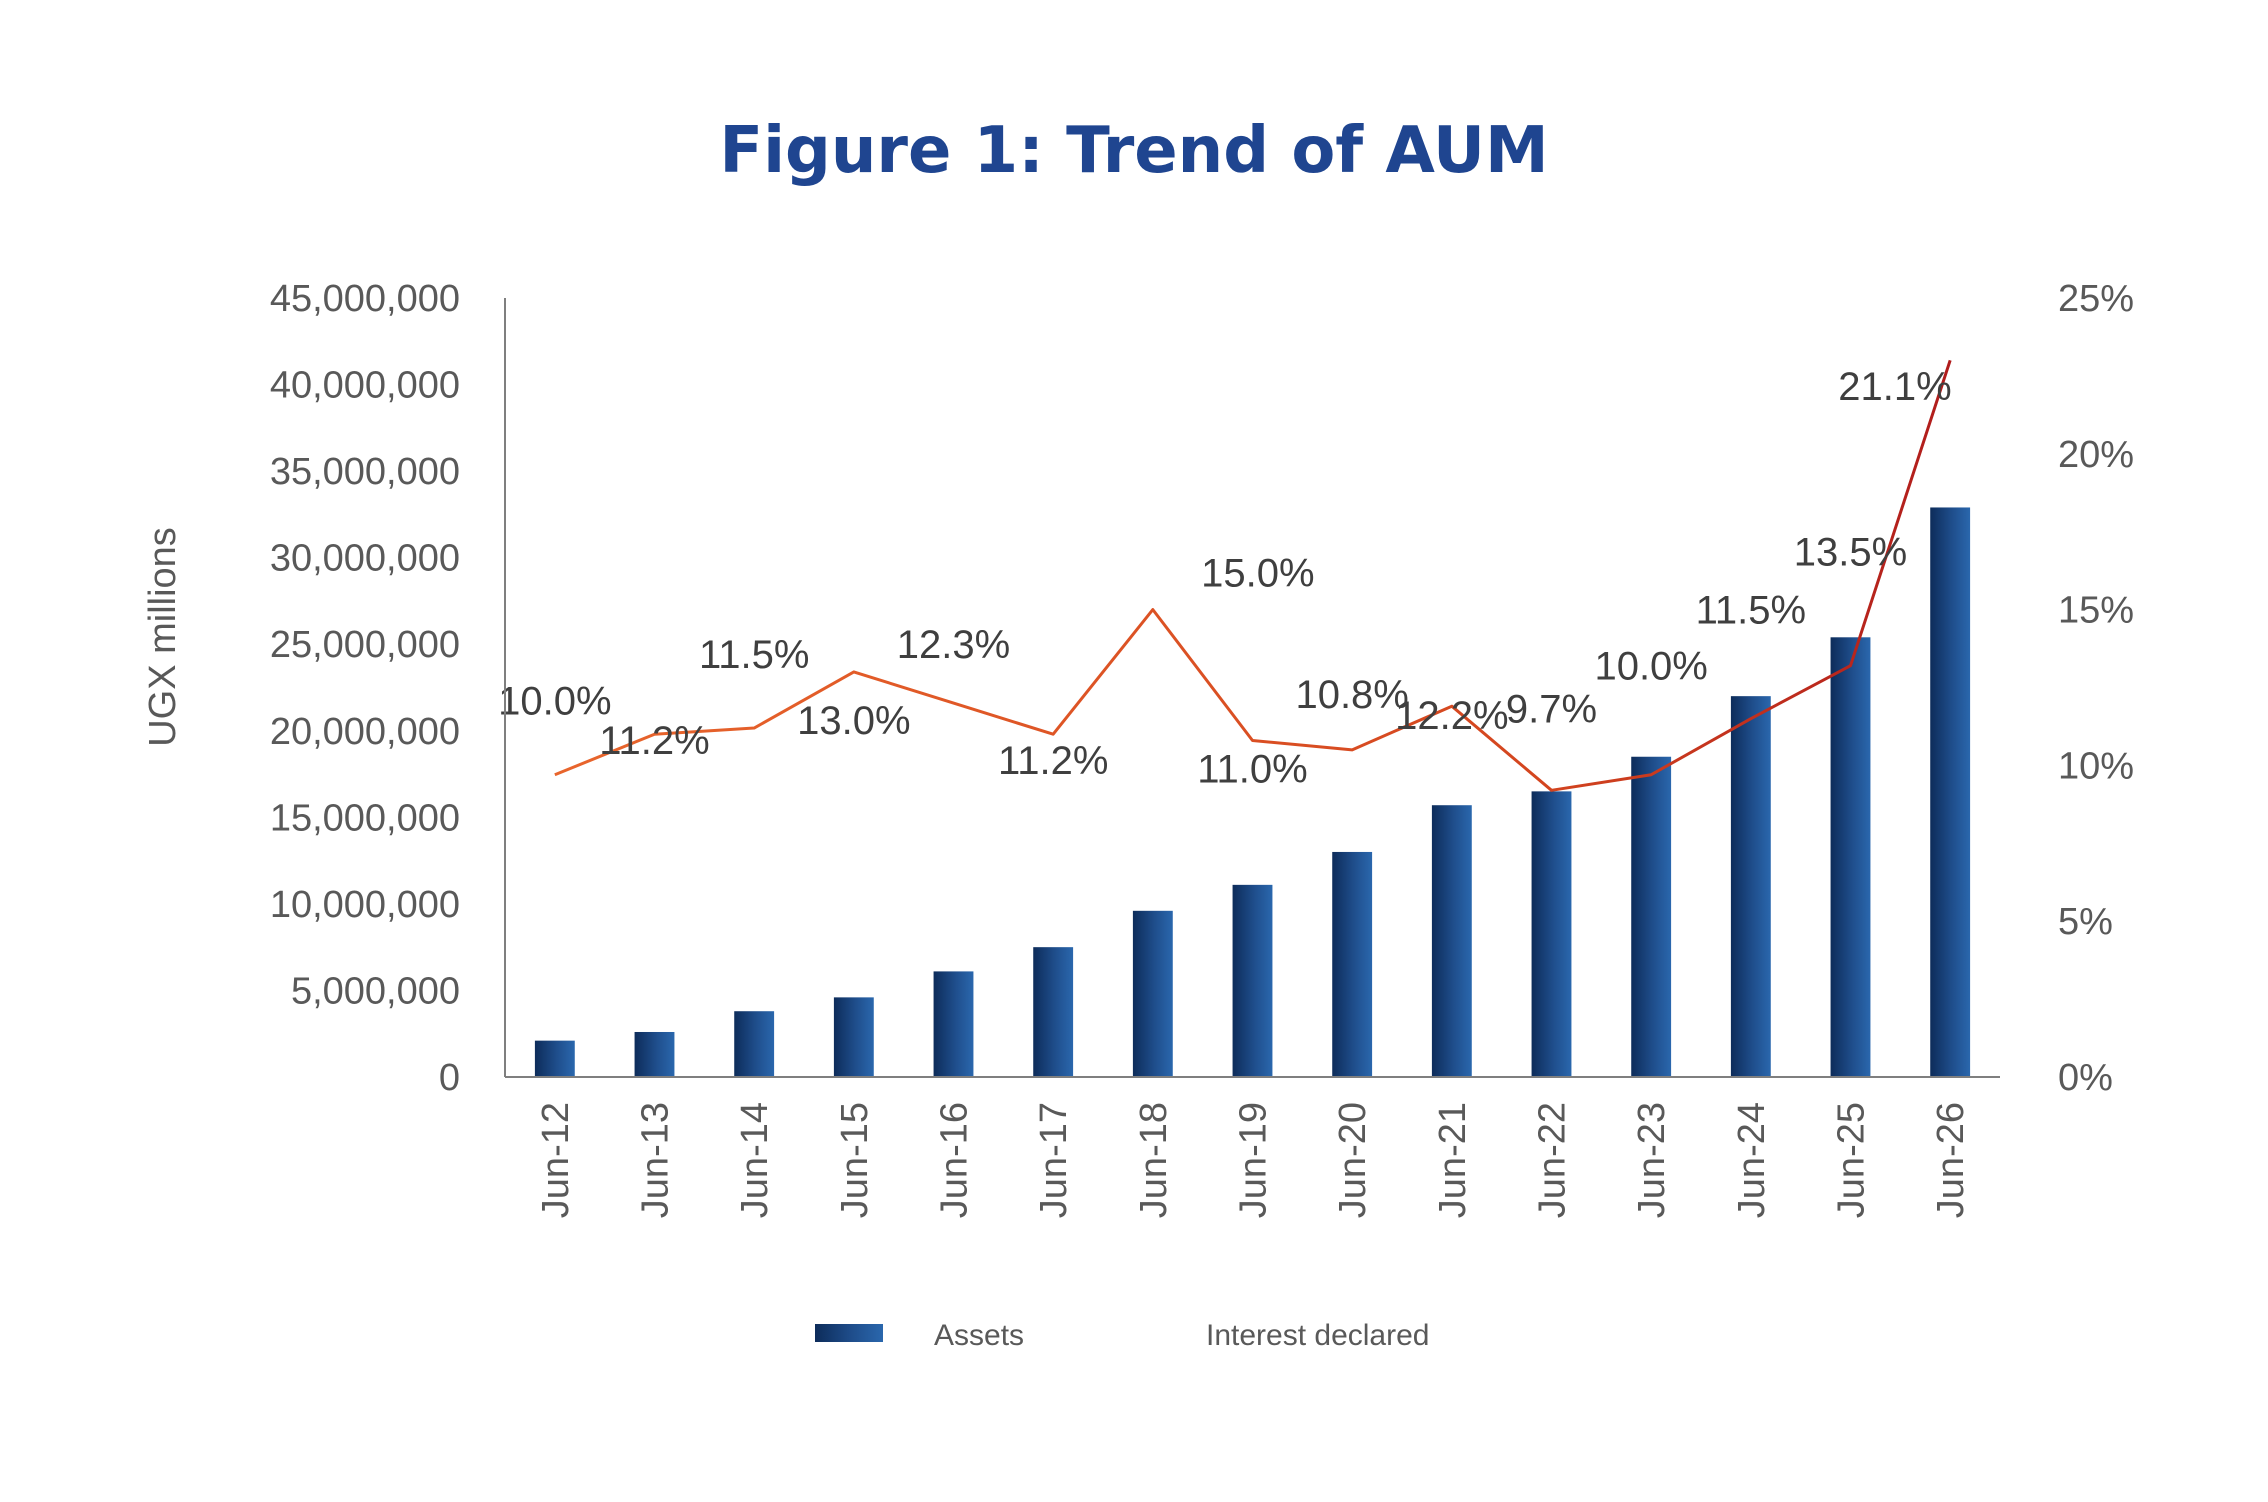 Image resolution: width=2268 pixels, height=1502 pixels. I want to click on x-tick-label: Jun-25, so click(1852, 1160).